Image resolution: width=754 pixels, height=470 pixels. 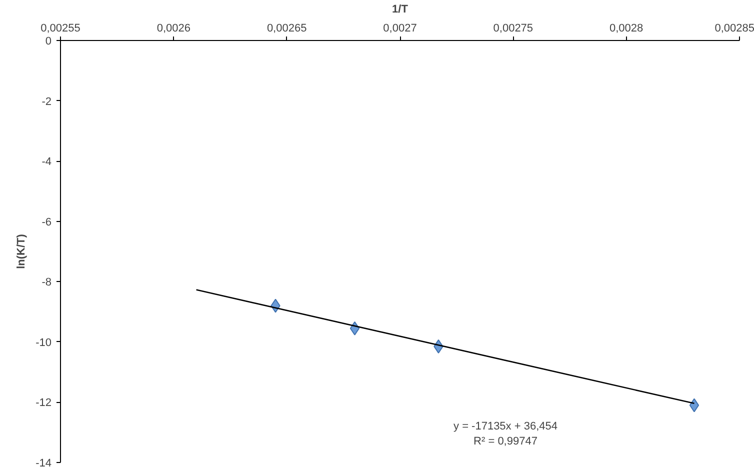 What do you see at coordinates (400, 10) in the screenshot?
I see `x-axis-title: 1/T` at bounding box center [400, 10].